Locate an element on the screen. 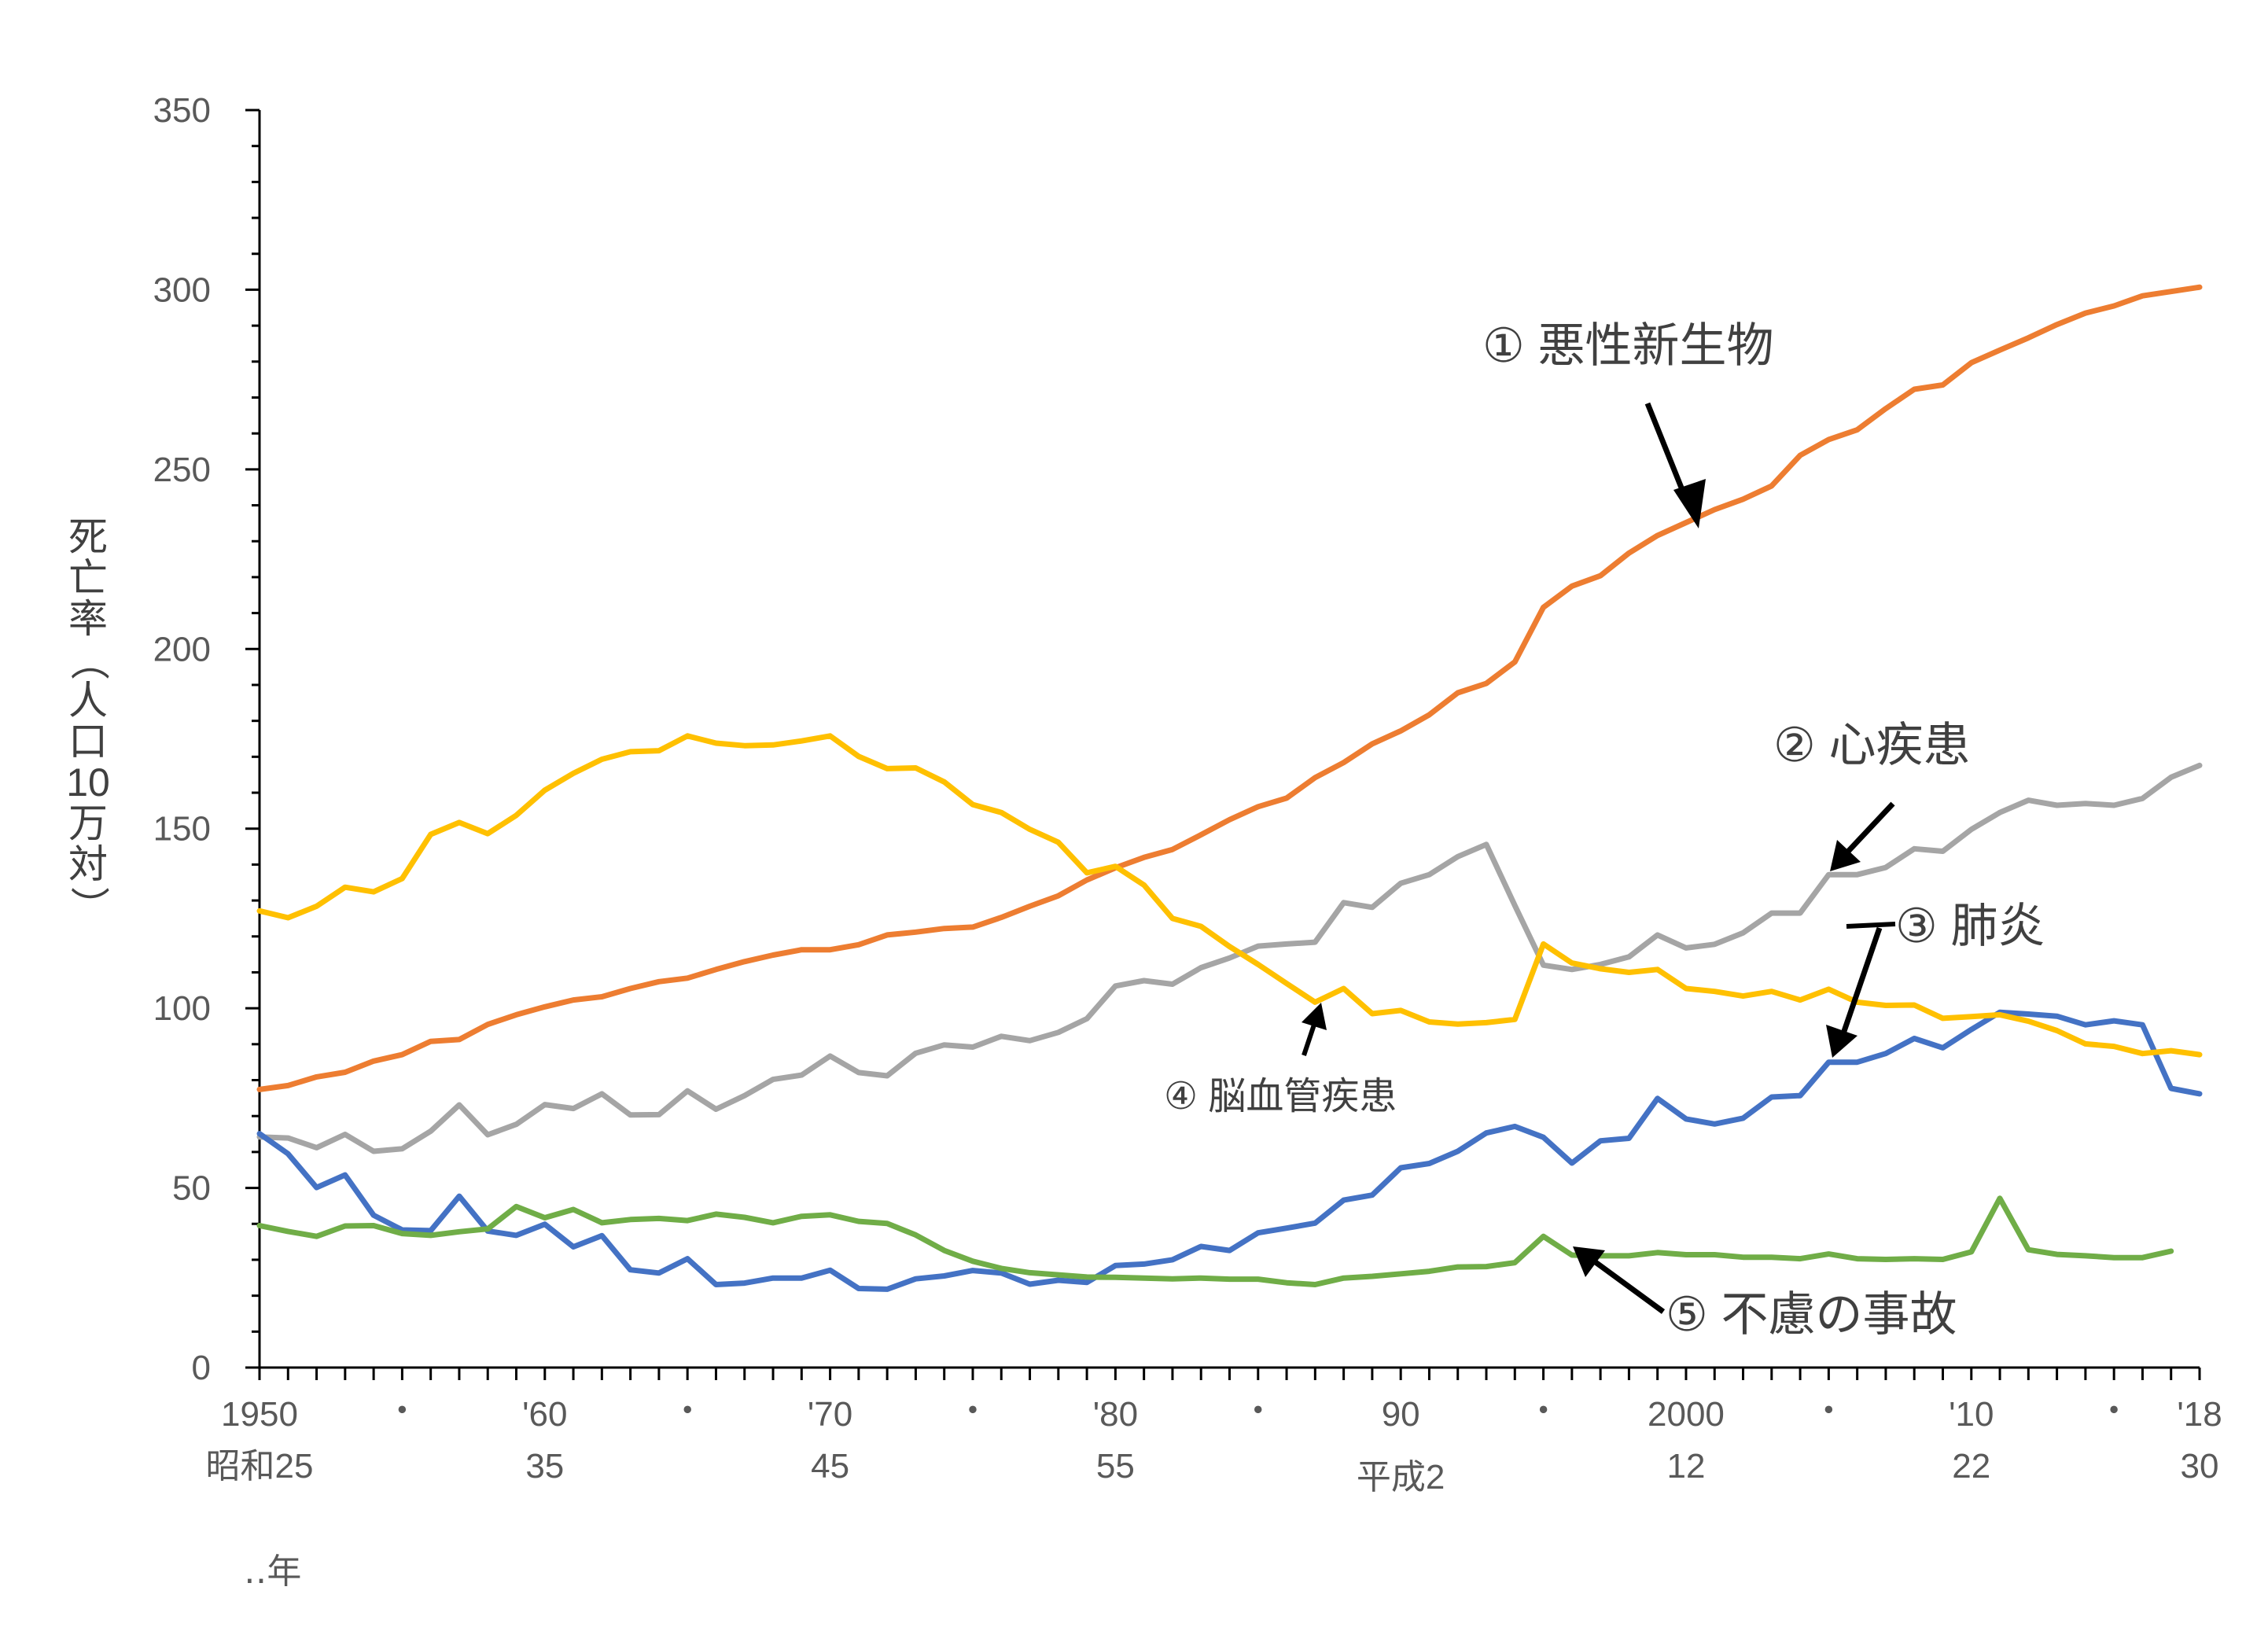 This screenshot has width=2268, height=1642. y-axis-label-char: ） is located at coordinates (89, 906).